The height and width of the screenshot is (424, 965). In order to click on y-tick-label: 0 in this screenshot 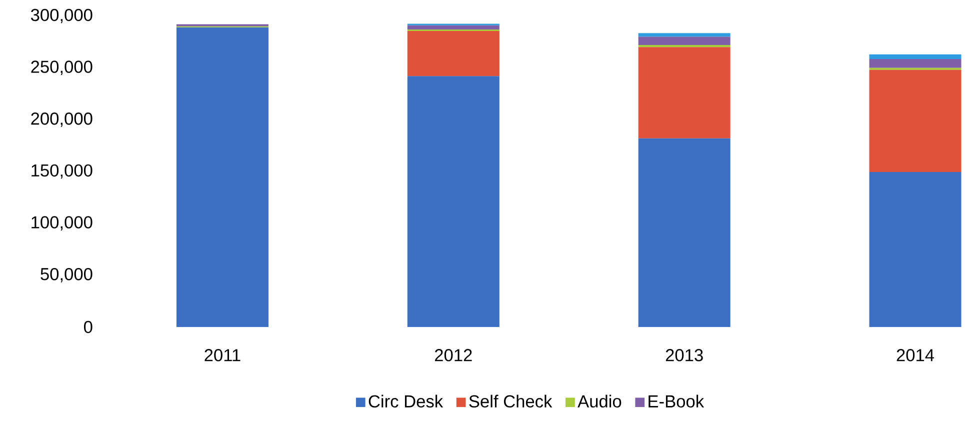, I will do `click(88, 327)`.